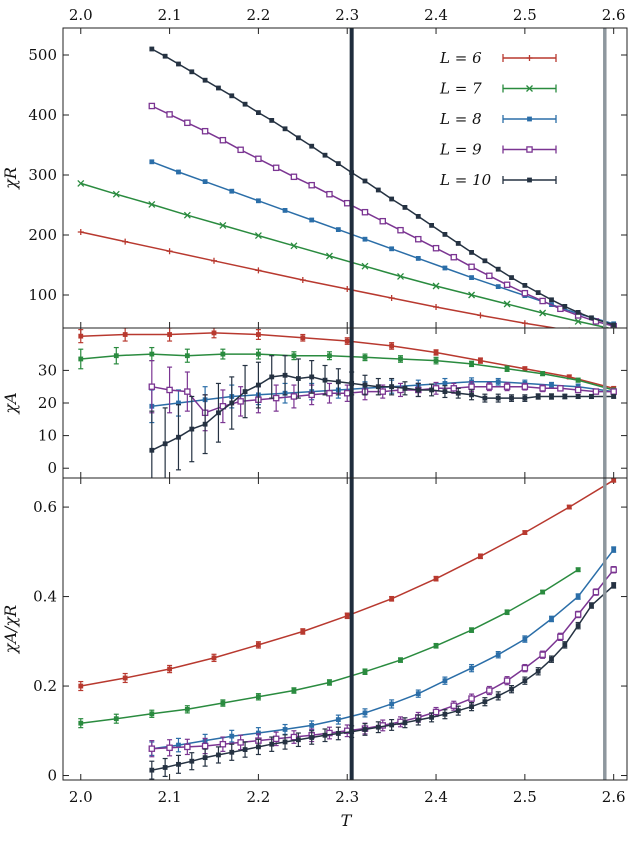  Describe the element at coordinates (525, 797) in the screenshot. I see `x-tick-label-bottom: 2.5` at that location.